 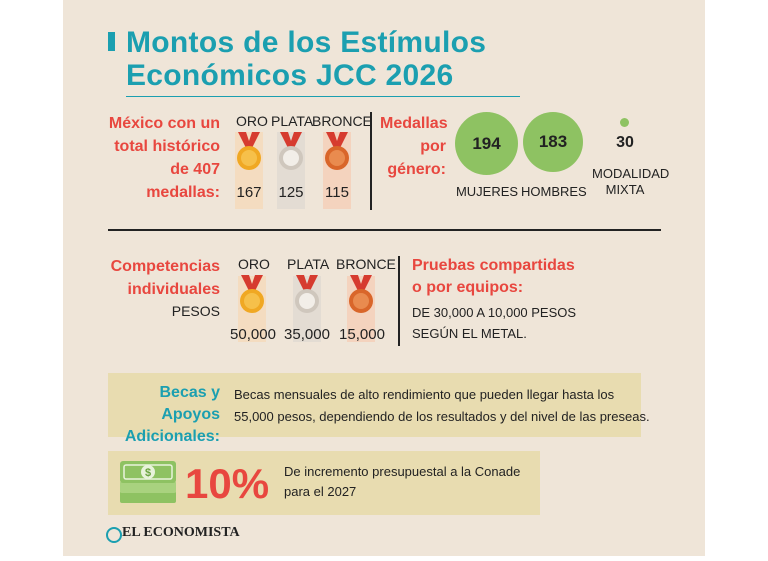 I want to click on budget-box, so click(x=324, y=483).